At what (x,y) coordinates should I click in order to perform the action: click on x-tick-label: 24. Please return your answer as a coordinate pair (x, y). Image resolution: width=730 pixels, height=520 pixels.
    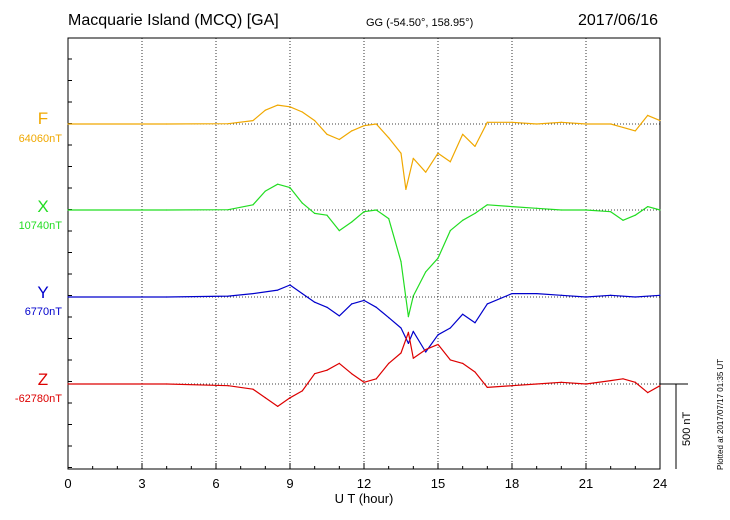
    Looking at the image, I should click on (660, 483).